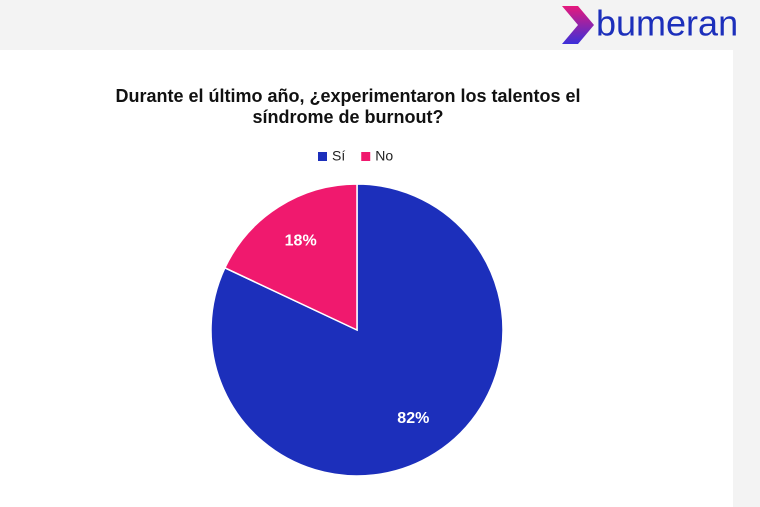 Image resolution: width=760 pixels, height=507 pixels. What do you see at coordinates (413, 418) in the screenshot?
I see `data-label: 82%` at bounding box center [413, 418].